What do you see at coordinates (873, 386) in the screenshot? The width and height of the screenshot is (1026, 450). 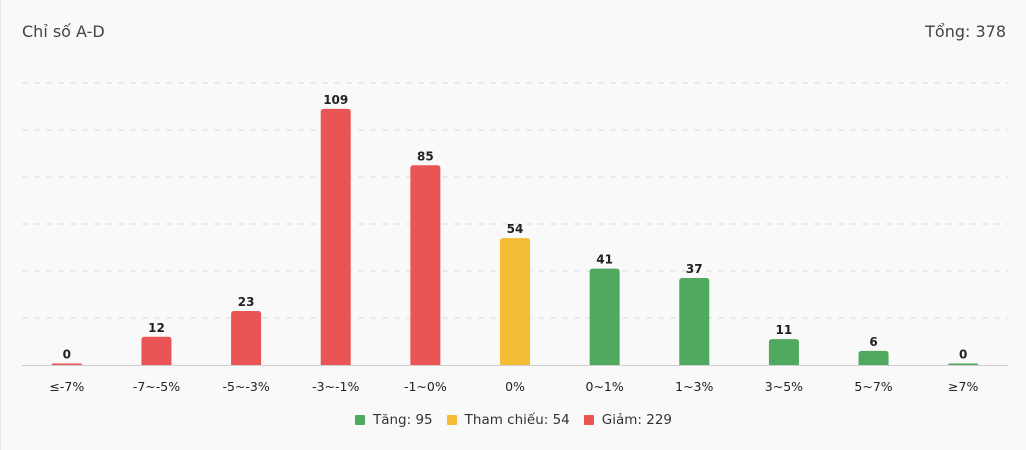 I see `x-tick-label: 5~7%` at bounding box center [873, 386].